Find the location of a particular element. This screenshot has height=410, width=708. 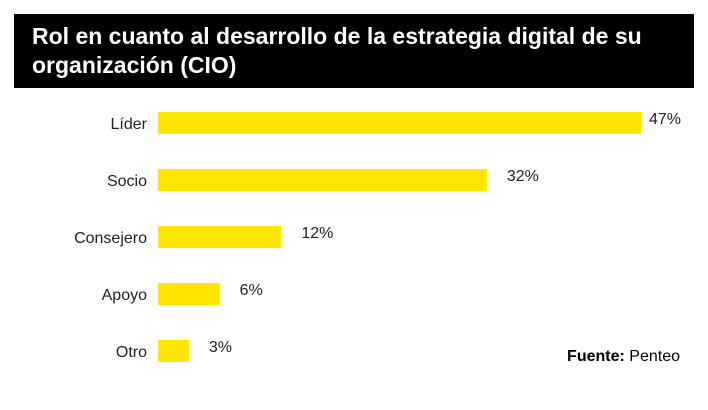

value-label: 3% is located at coordinates (220, 347).